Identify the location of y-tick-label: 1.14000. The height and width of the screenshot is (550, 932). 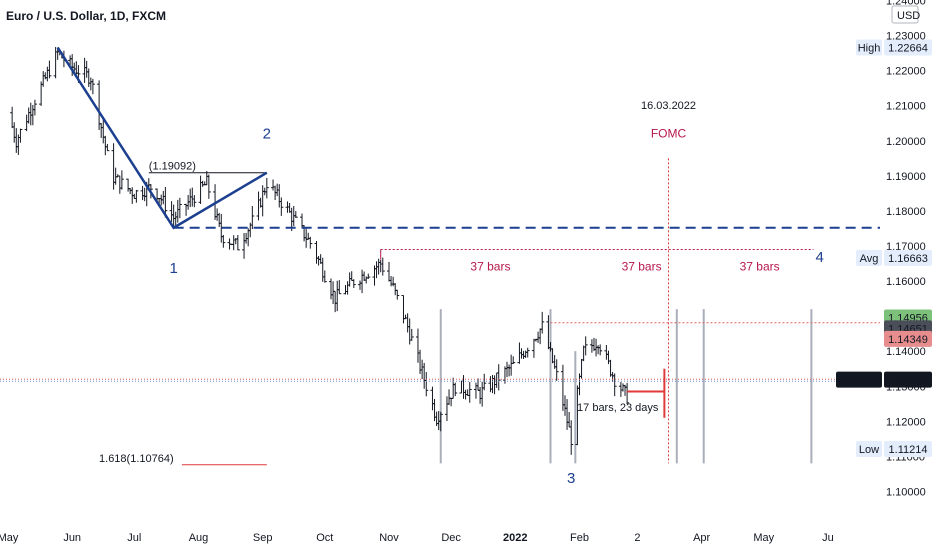
(906, 352).